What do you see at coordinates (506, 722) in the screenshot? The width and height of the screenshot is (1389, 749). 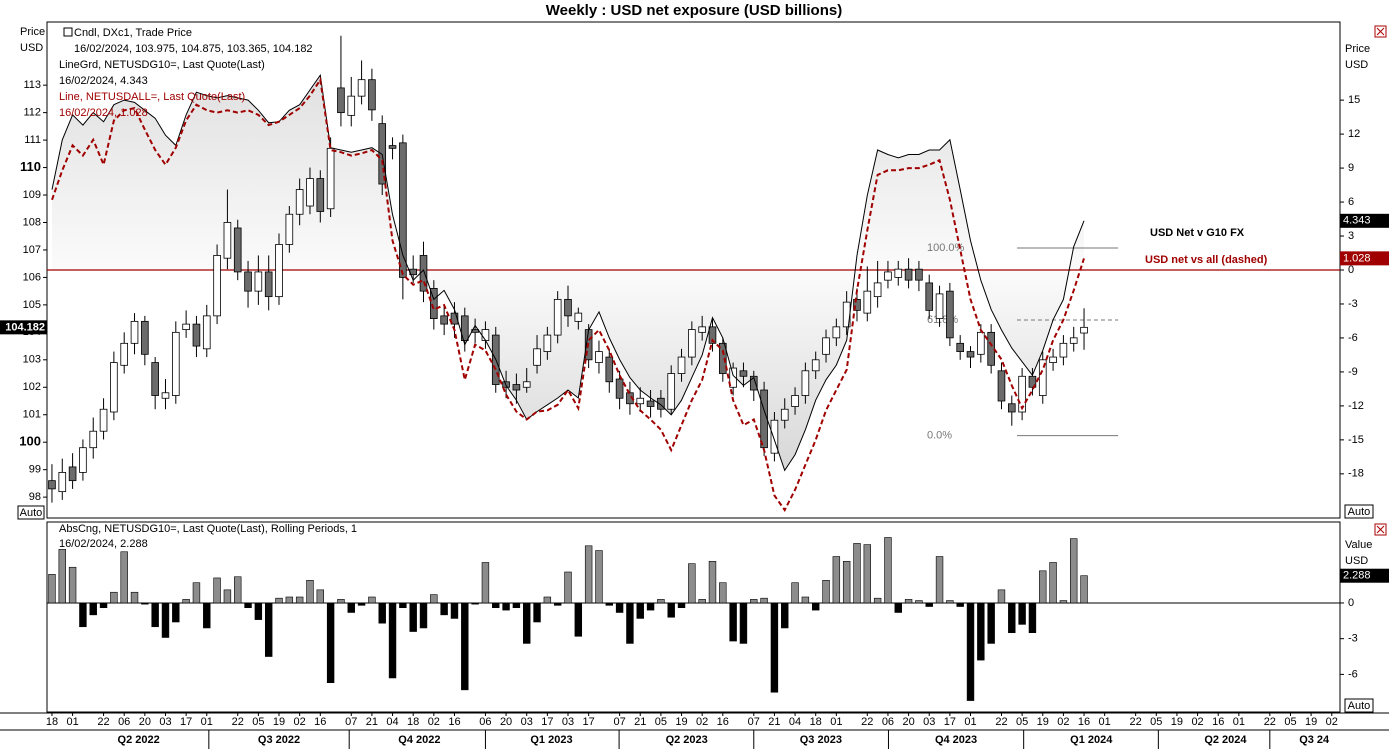 I see `x-tick-label: 20` at bounding box center [506, 722].